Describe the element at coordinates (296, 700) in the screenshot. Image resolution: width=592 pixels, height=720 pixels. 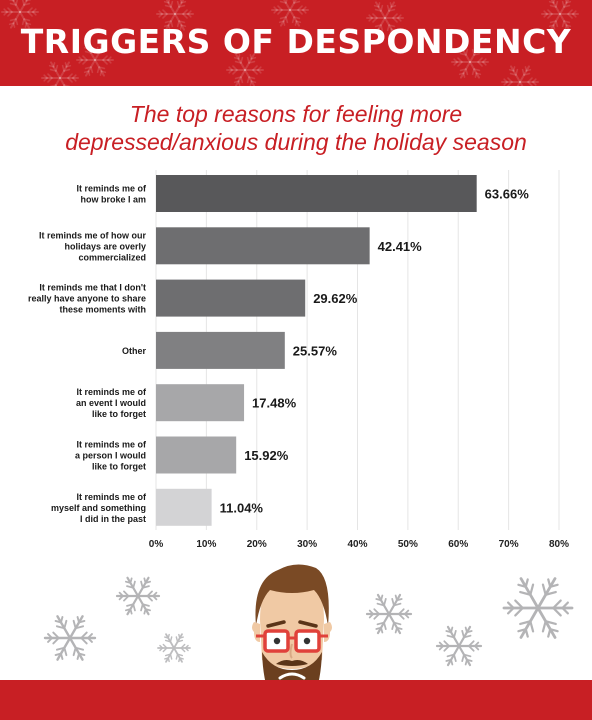
I see `footer-bar` at that location.